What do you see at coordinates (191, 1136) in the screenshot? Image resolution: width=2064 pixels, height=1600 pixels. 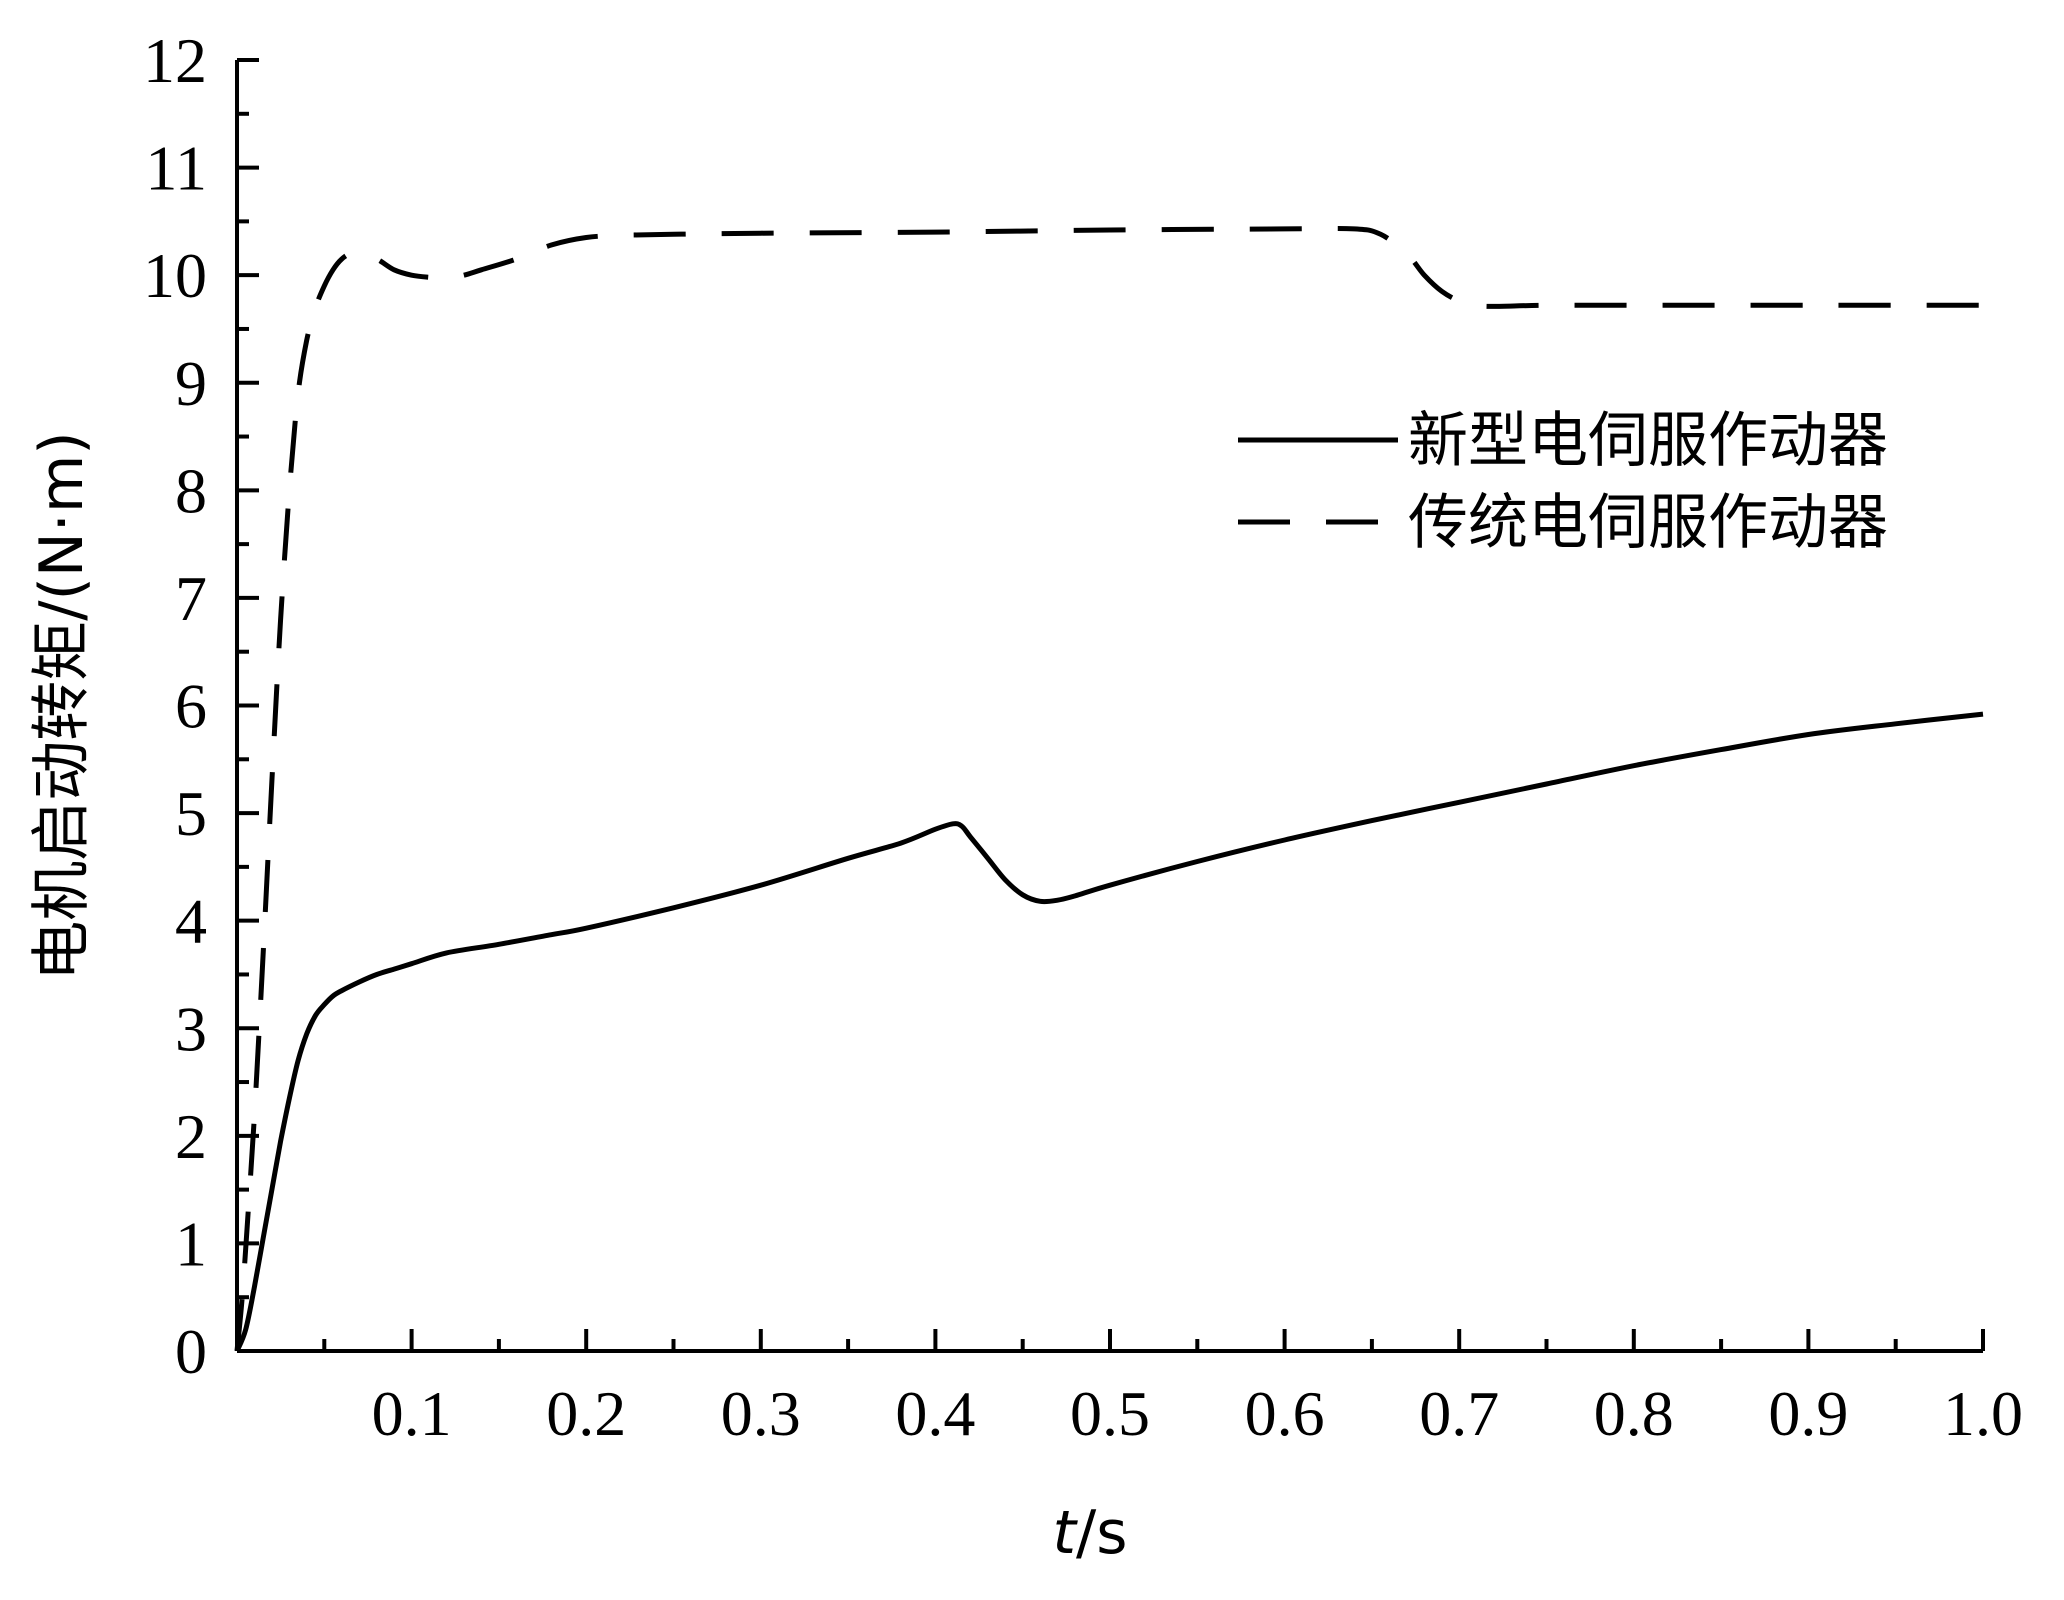 I see `y-tick-label: 2` at bounding box center [191, 1136].